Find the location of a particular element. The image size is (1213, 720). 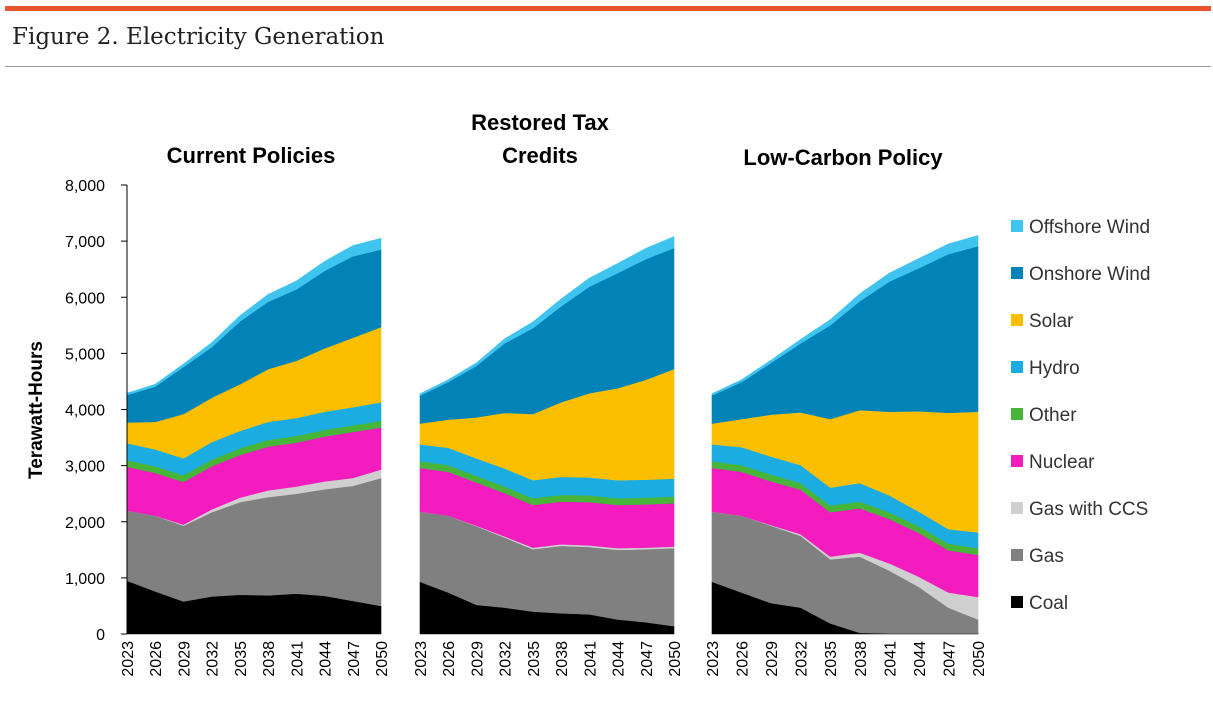

x-tick-label-2050-panel-3: 2050 is located at coordinates (979, 659).